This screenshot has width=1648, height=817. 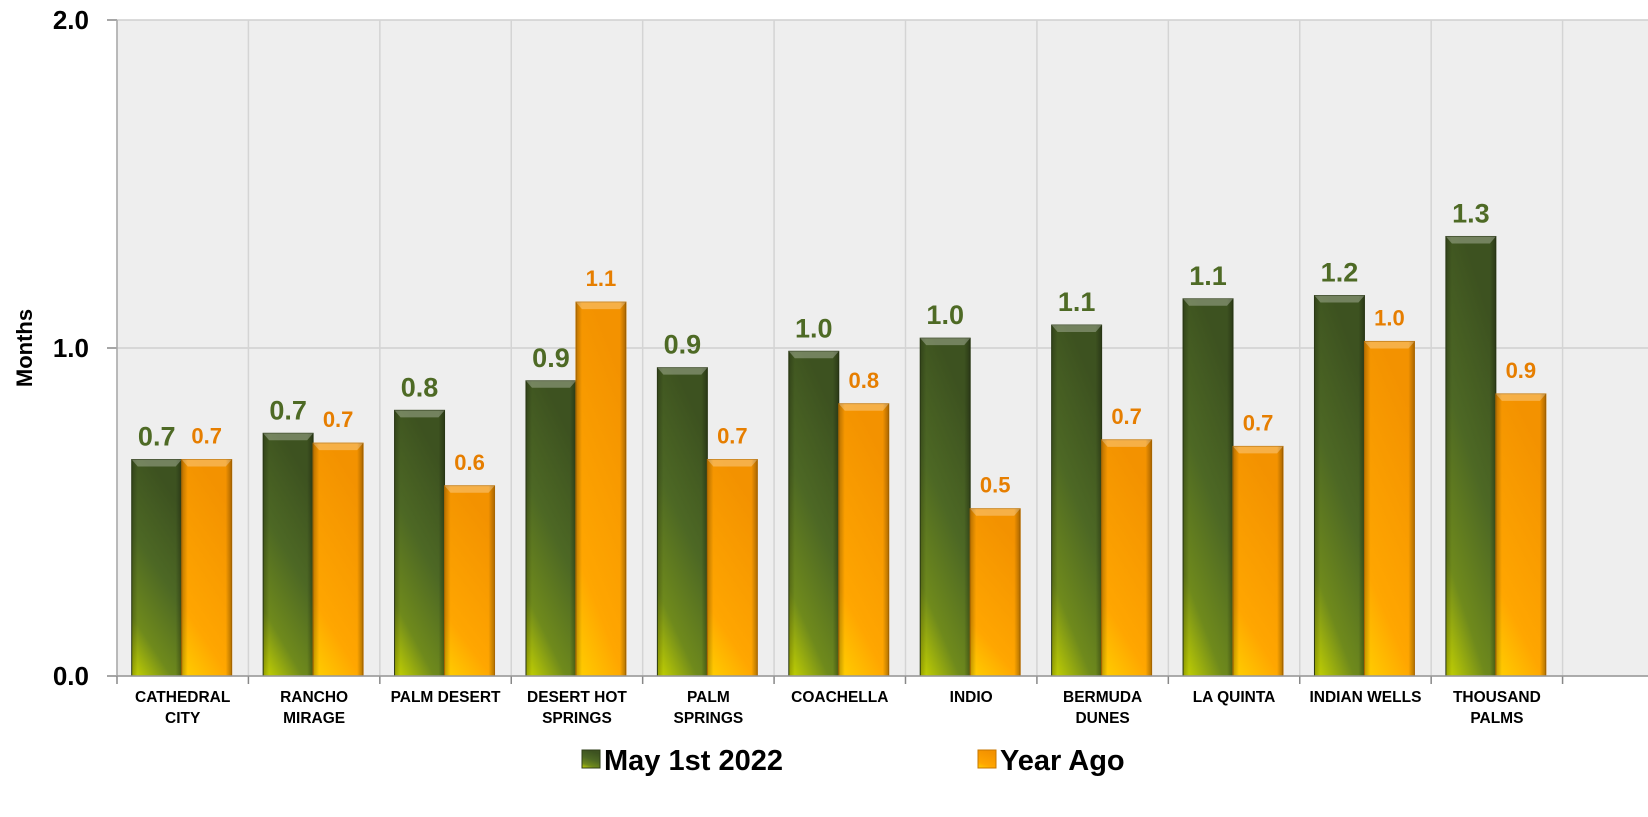 I want to click on x-tick-label: INDIAN WELLS, so click(x=1365, y=697).